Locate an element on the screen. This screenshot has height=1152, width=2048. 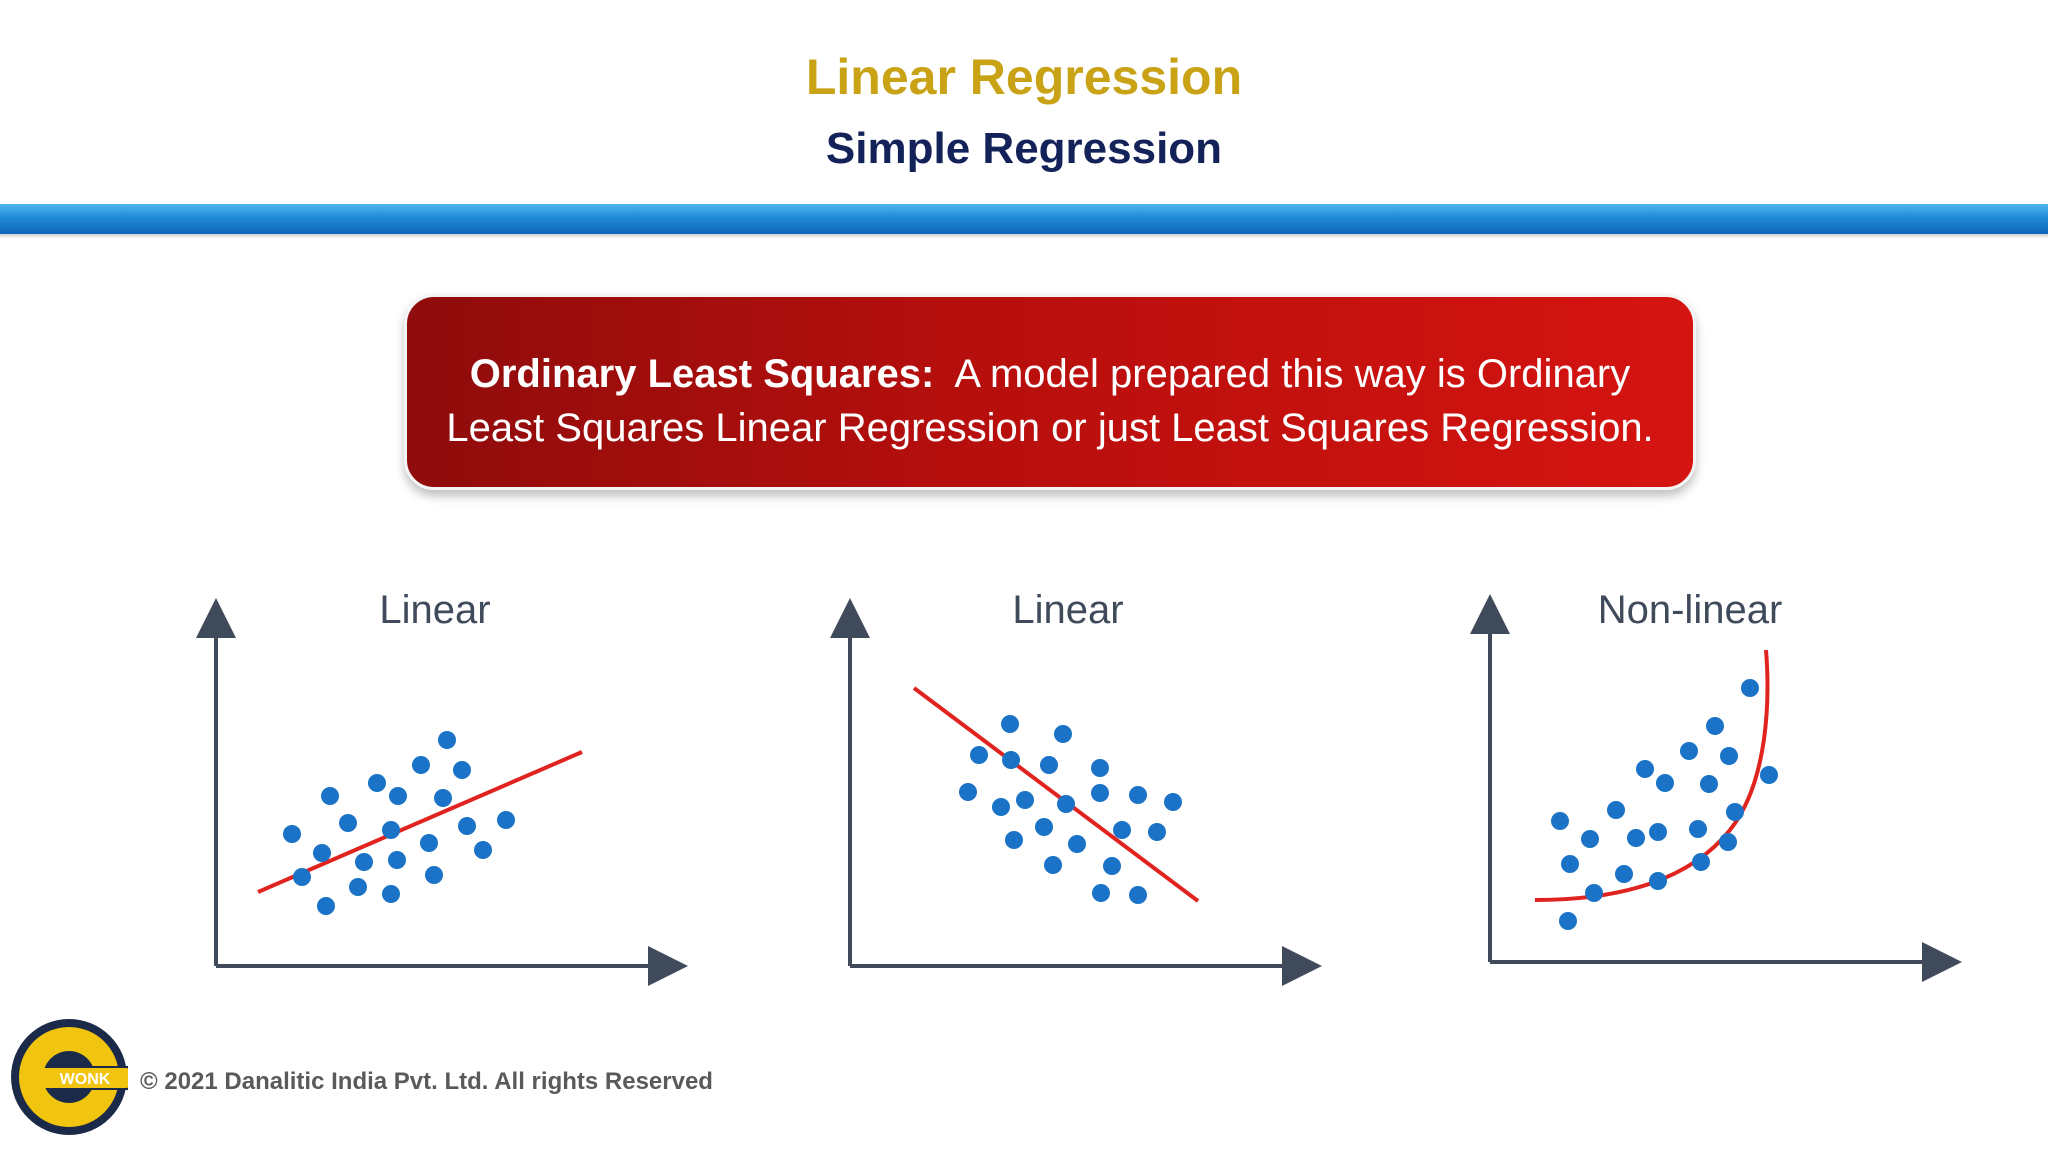
plot1-fit-line is located at coordinates (420, 822).